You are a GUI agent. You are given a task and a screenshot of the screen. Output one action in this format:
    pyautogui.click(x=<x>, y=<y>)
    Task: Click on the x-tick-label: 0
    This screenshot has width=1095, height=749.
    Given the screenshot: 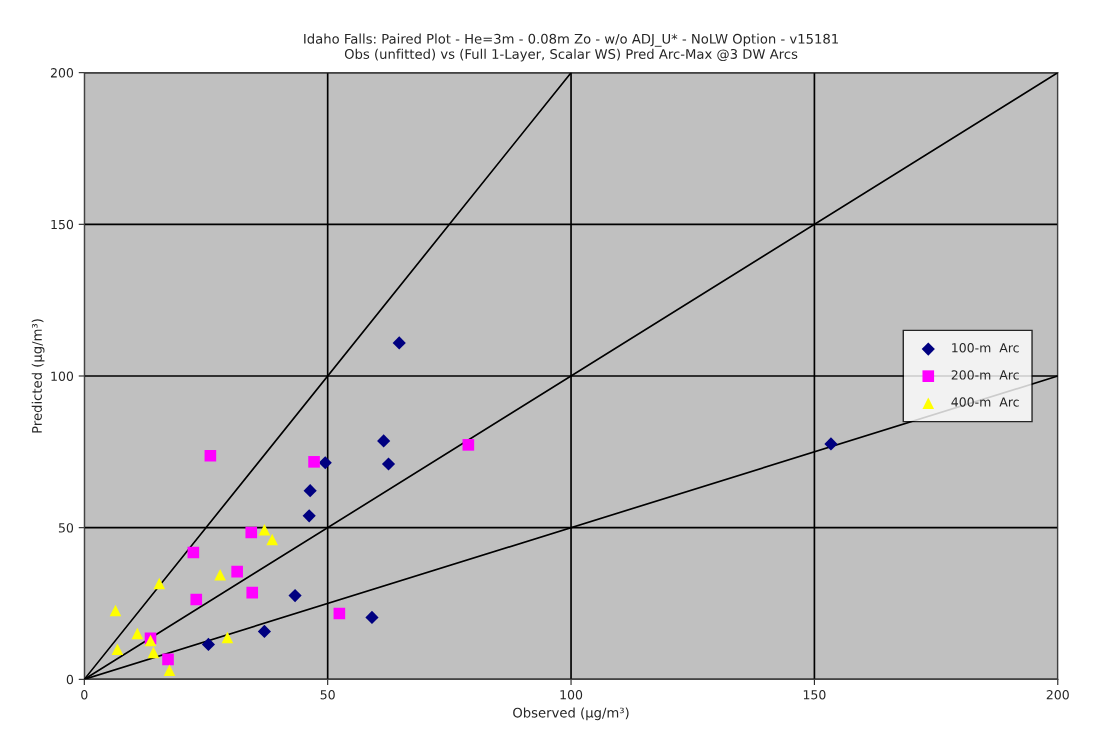 What is the action you would take?
    pyautogui.click(x=84, y=694)
    